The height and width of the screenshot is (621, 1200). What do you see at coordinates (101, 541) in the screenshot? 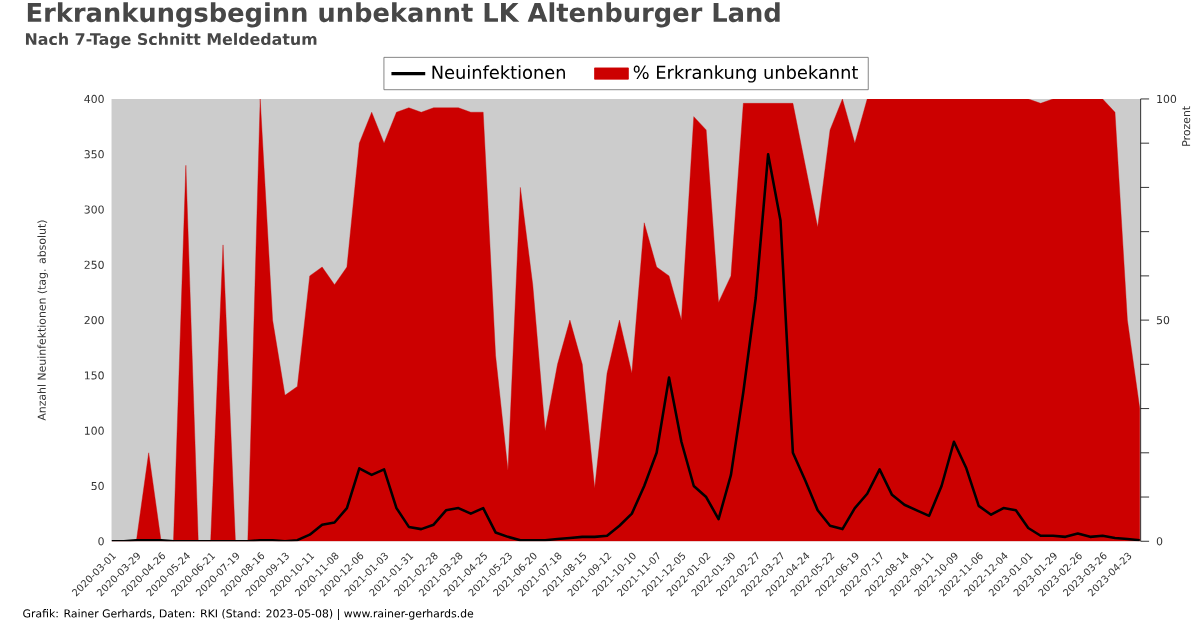
I see `y-tick-label: 0` at bounding box center [101, 541].